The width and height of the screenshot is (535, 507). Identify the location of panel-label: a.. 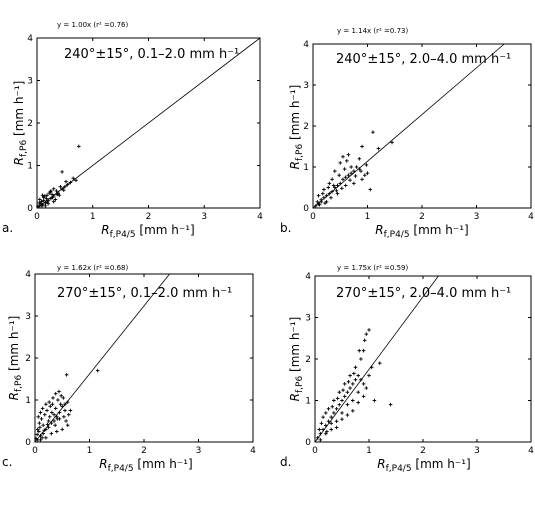
(7, 228).